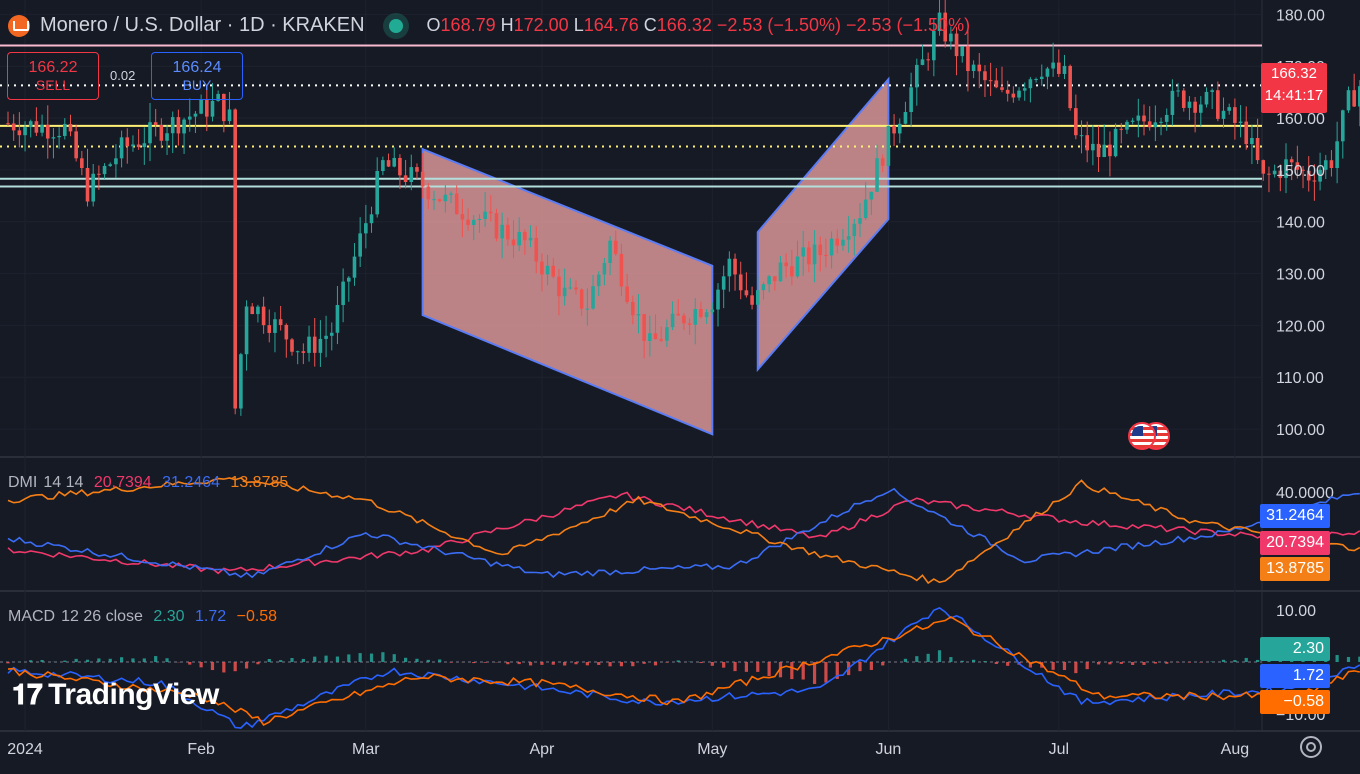 The width and height of the screenshot is (1360, 774). What do you see at coordinates (202, 25) in the screenshot?
I see `symbol-title: Monero / U.S. Dollar · 1D · KRAKEN` at bounding box center [202, 25].